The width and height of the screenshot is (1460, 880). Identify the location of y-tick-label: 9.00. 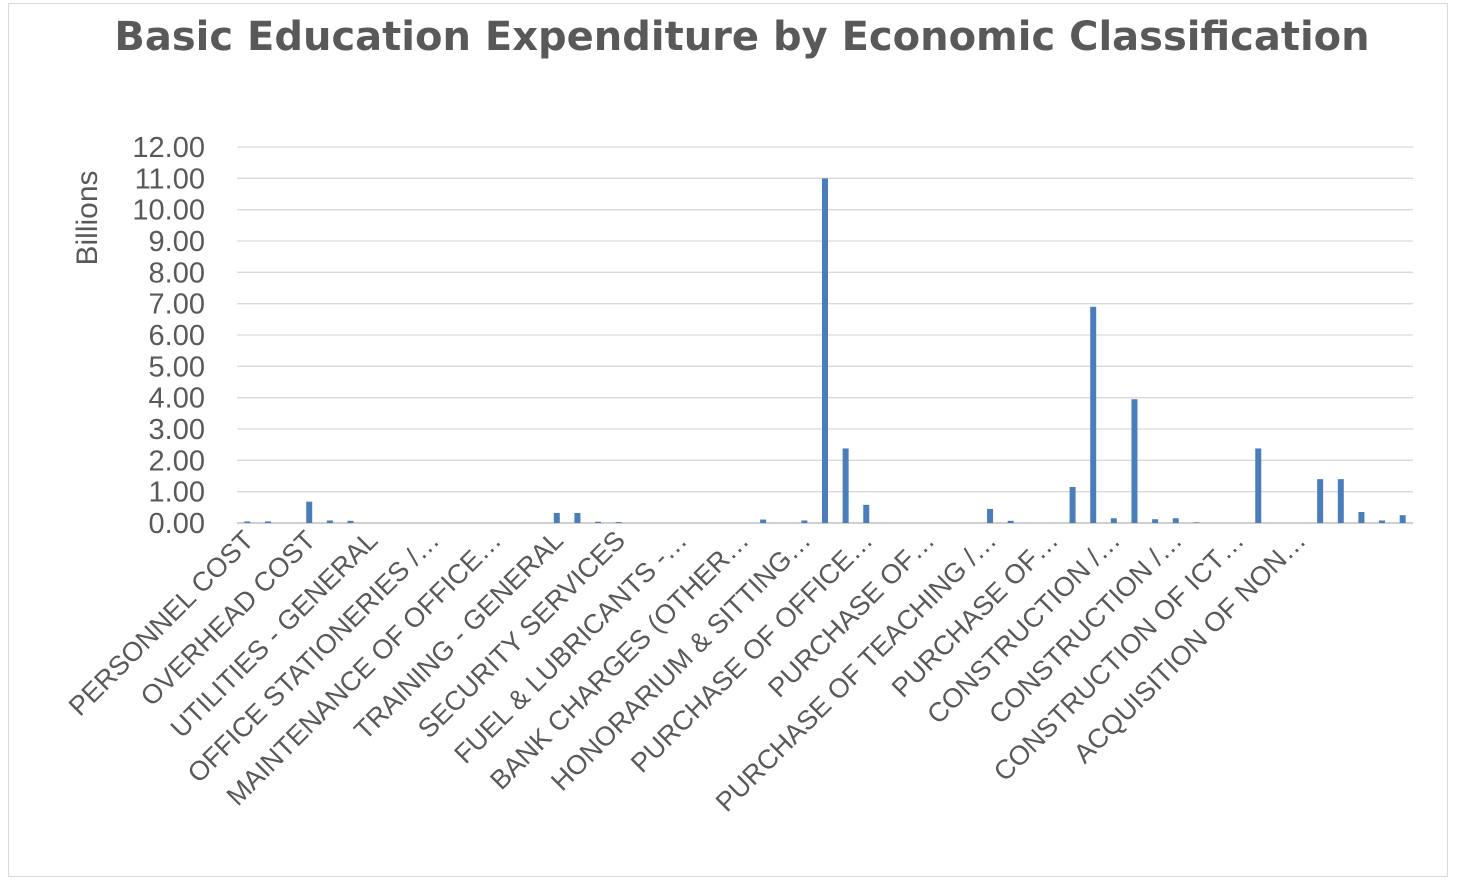
(177, 242).